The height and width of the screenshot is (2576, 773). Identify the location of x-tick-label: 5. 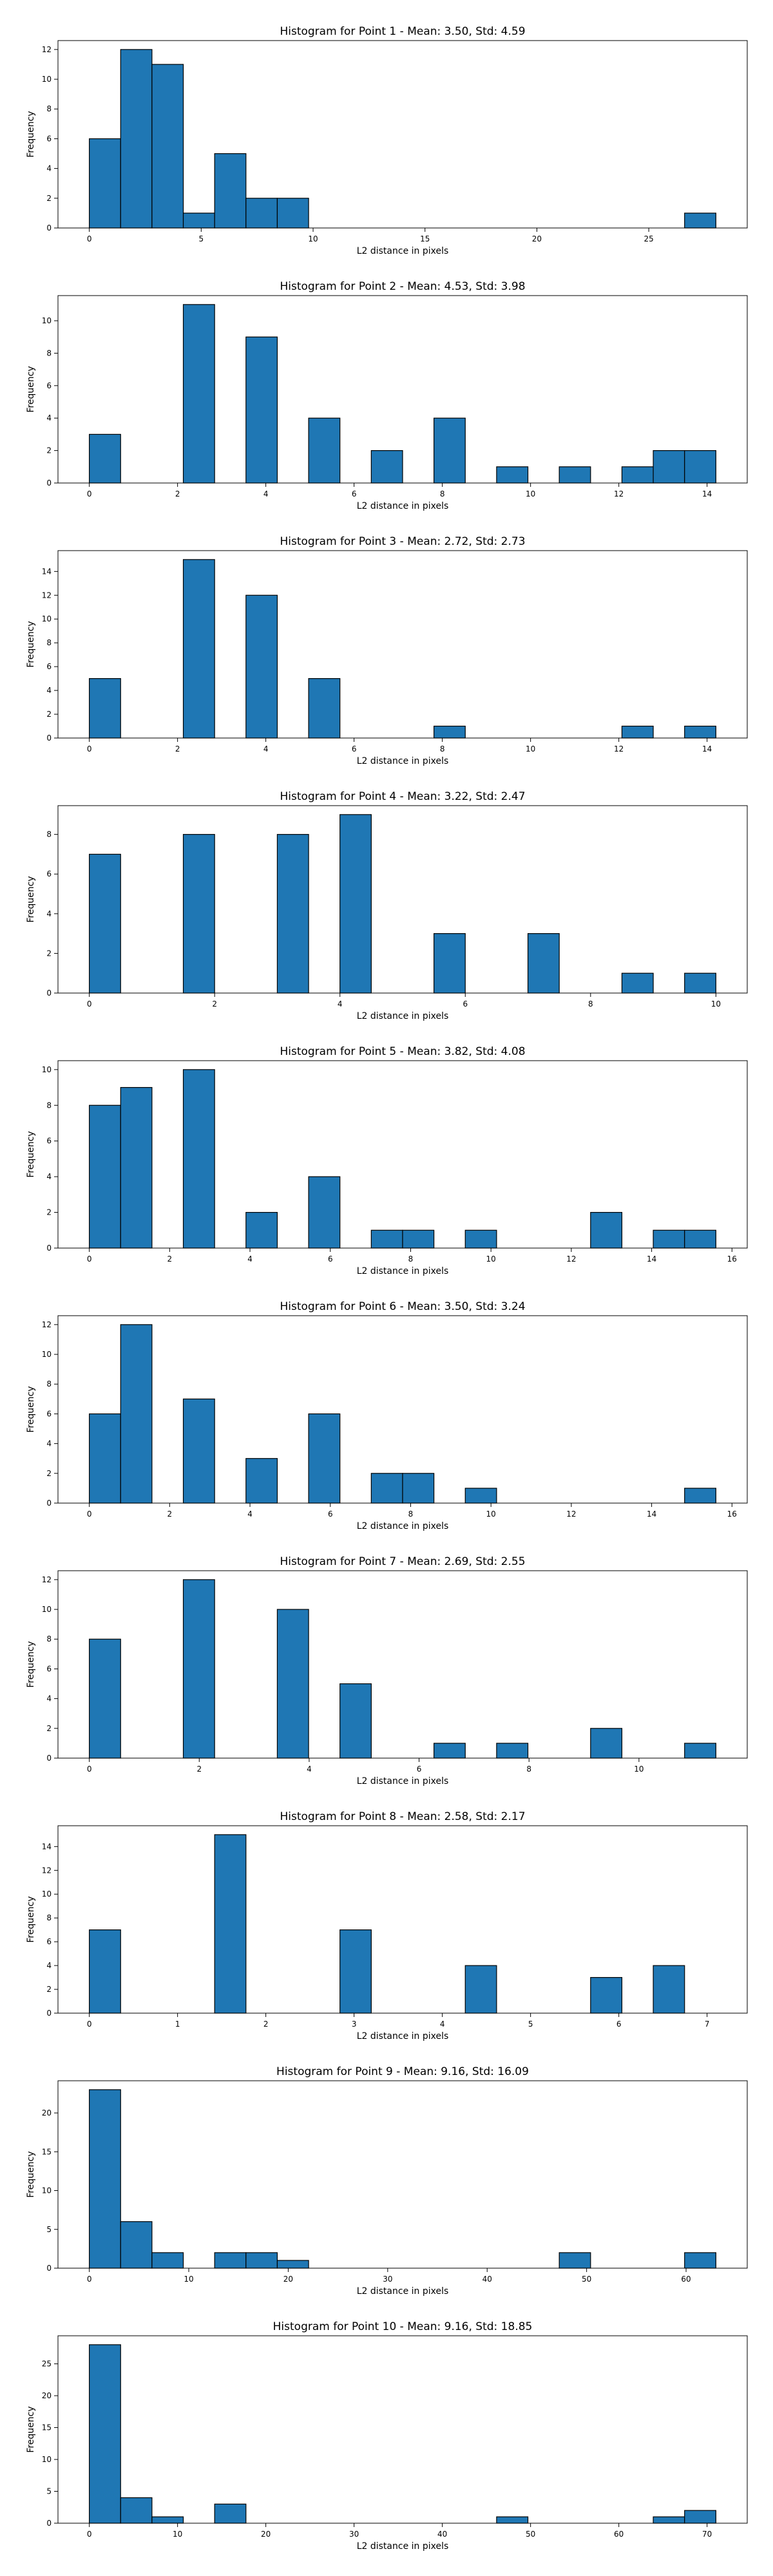
(530, 2024).